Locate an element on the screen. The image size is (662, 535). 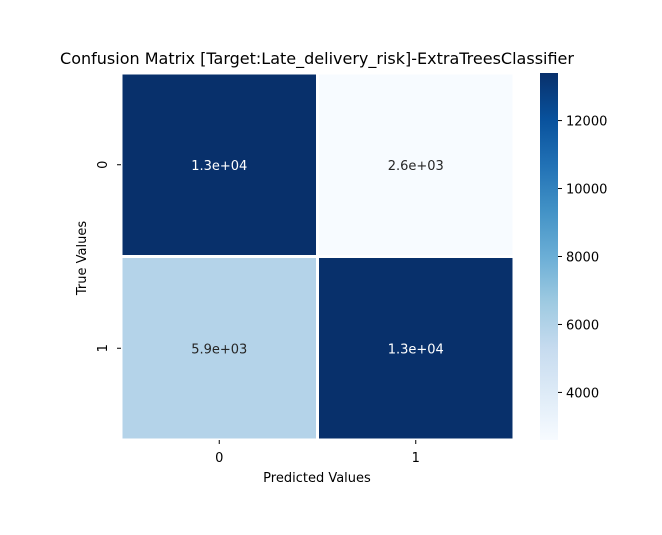
colorbar-tick-label: 8000 is located at coordinates (582, 258).